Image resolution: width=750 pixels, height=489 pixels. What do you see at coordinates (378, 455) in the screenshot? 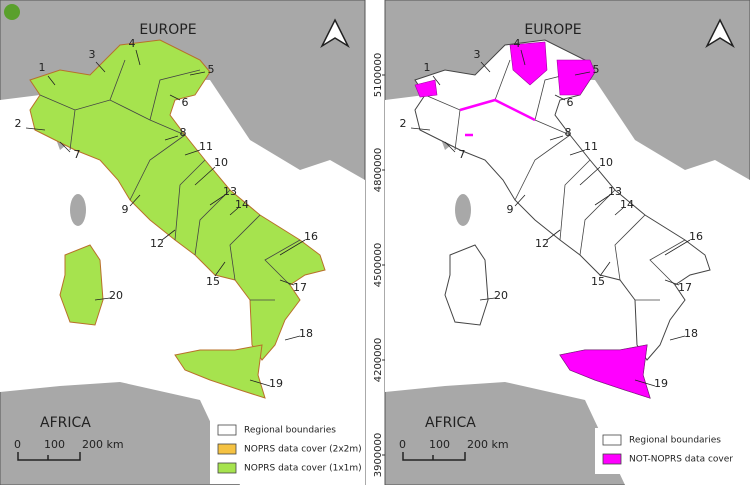
I see `y-tick-label: 3900000` at bounding box center [378, 455].